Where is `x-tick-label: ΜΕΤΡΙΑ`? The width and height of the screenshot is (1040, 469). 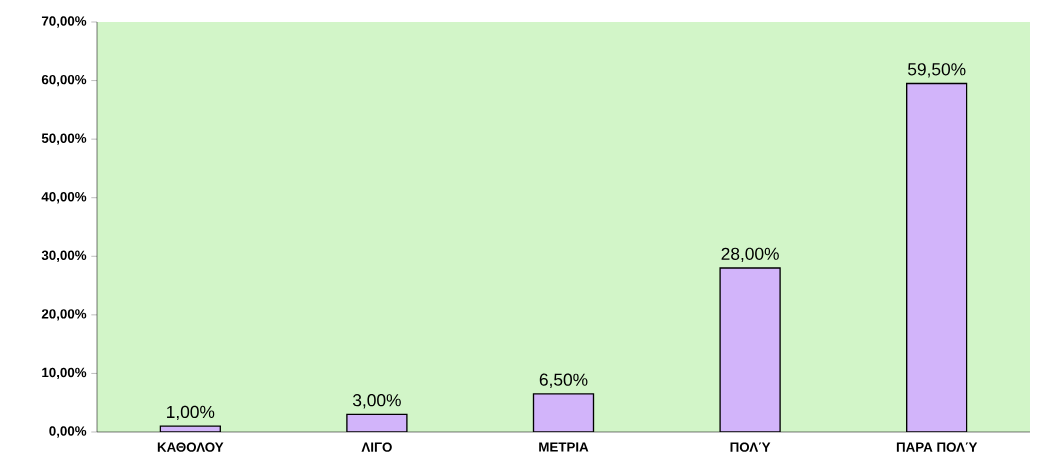
x-tick-label: ΜΕΤΡΙΑ is located at coordinates (564, 447).